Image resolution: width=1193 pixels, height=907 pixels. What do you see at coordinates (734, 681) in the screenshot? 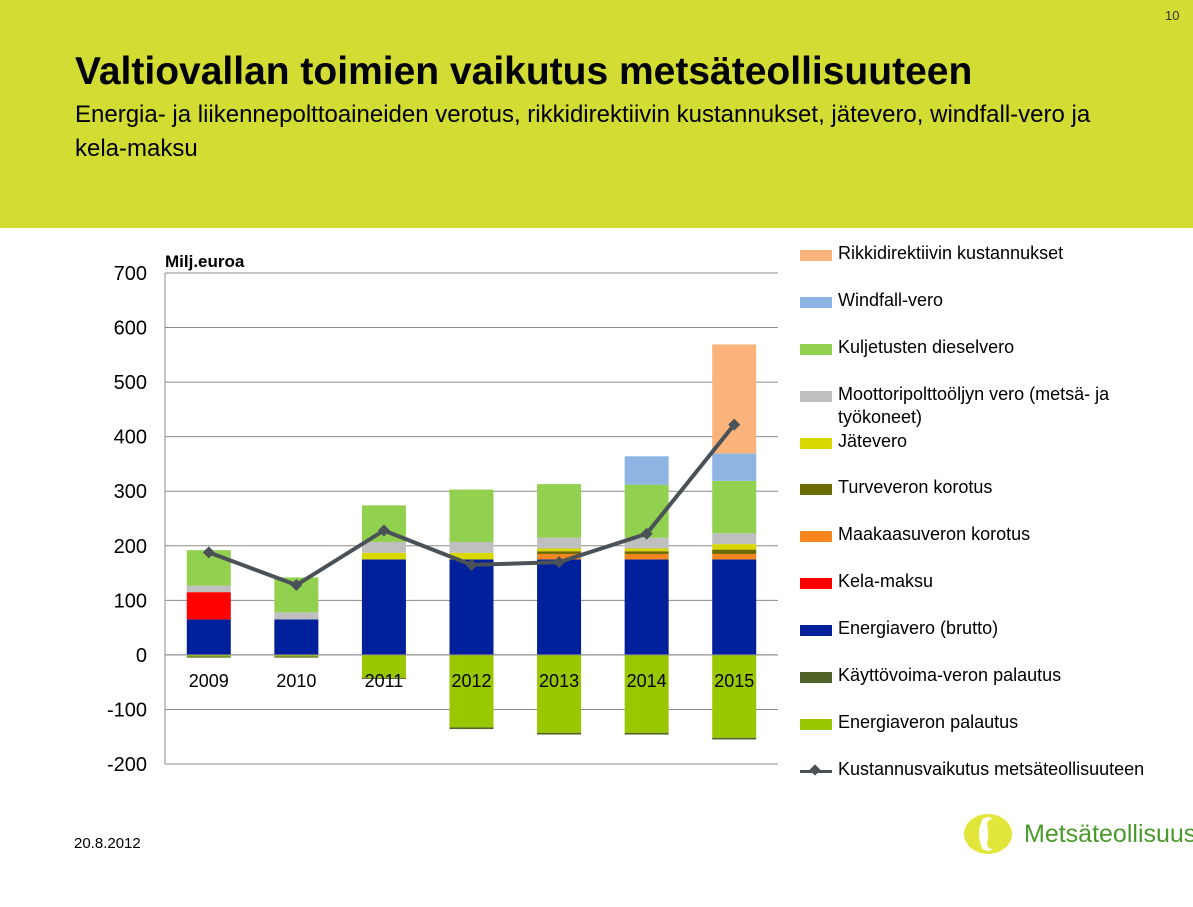
I see `x-tick-label: 2015` at bounding box center [734, 681].